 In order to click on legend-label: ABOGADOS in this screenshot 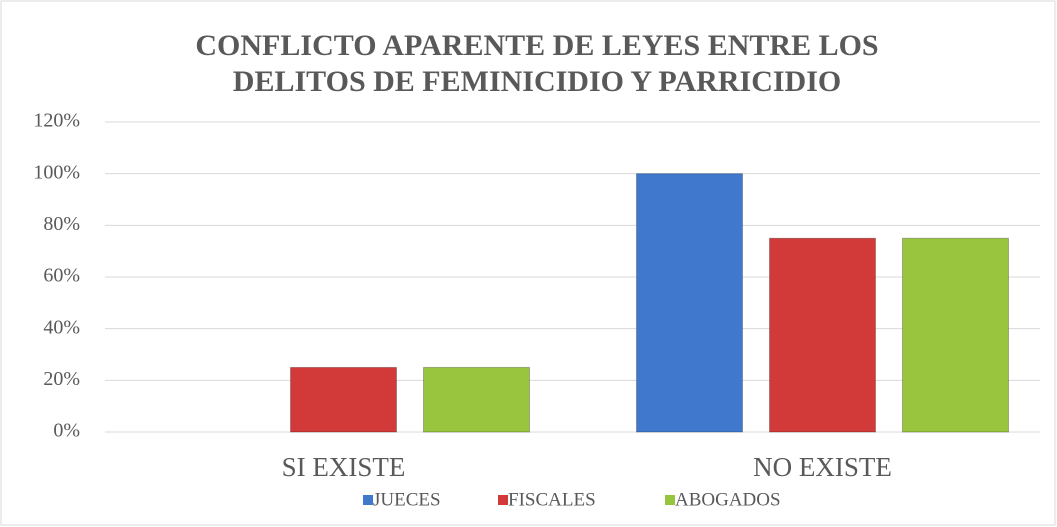, I will do `click(728, 499)`.